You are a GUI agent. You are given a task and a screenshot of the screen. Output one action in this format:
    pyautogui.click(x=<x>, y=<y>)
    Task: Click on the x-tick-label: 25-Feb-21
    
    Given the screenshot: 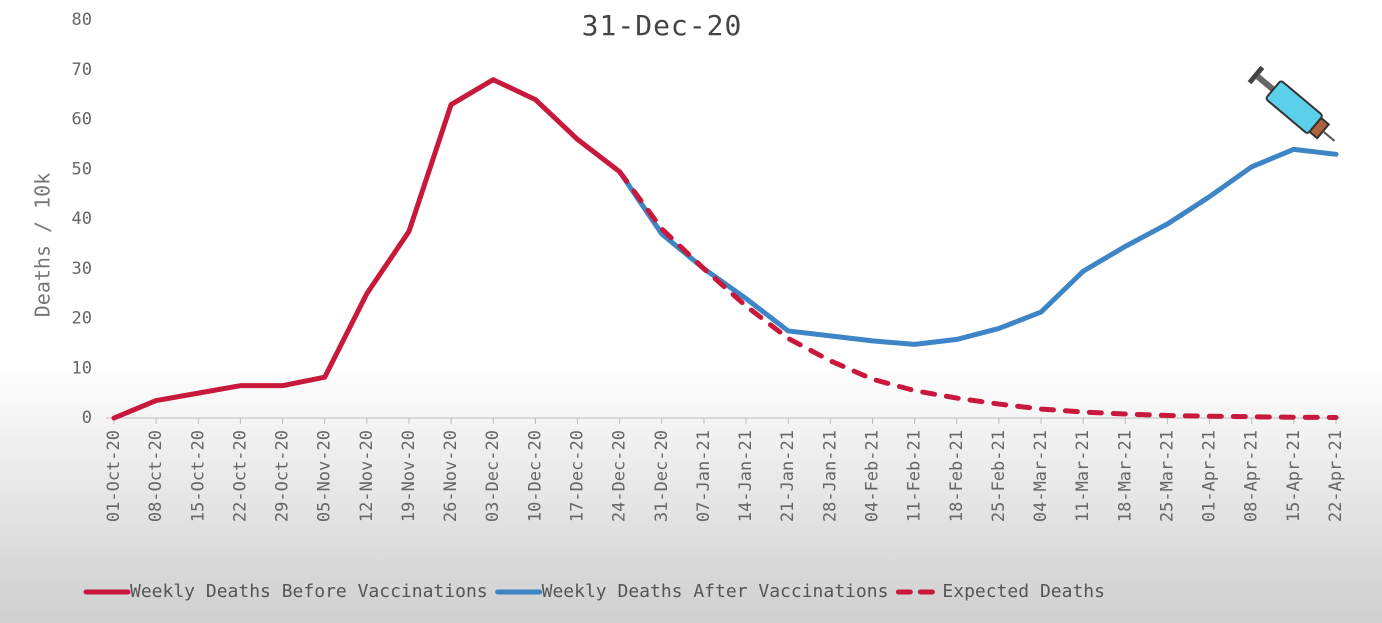 What is the action you would take?
    pyautogui.click(x=999, y=476)
    